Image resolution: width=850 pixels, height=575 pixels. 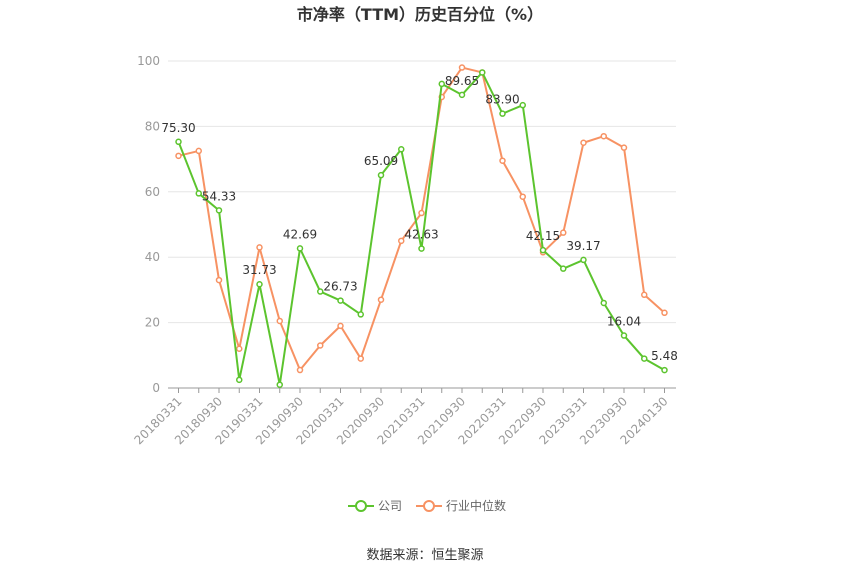 What do you see at coordinates (424, 555) in the screenshot?
I see `source-note: 数据来源：恒生聚源` at bounding box center [424, 555].